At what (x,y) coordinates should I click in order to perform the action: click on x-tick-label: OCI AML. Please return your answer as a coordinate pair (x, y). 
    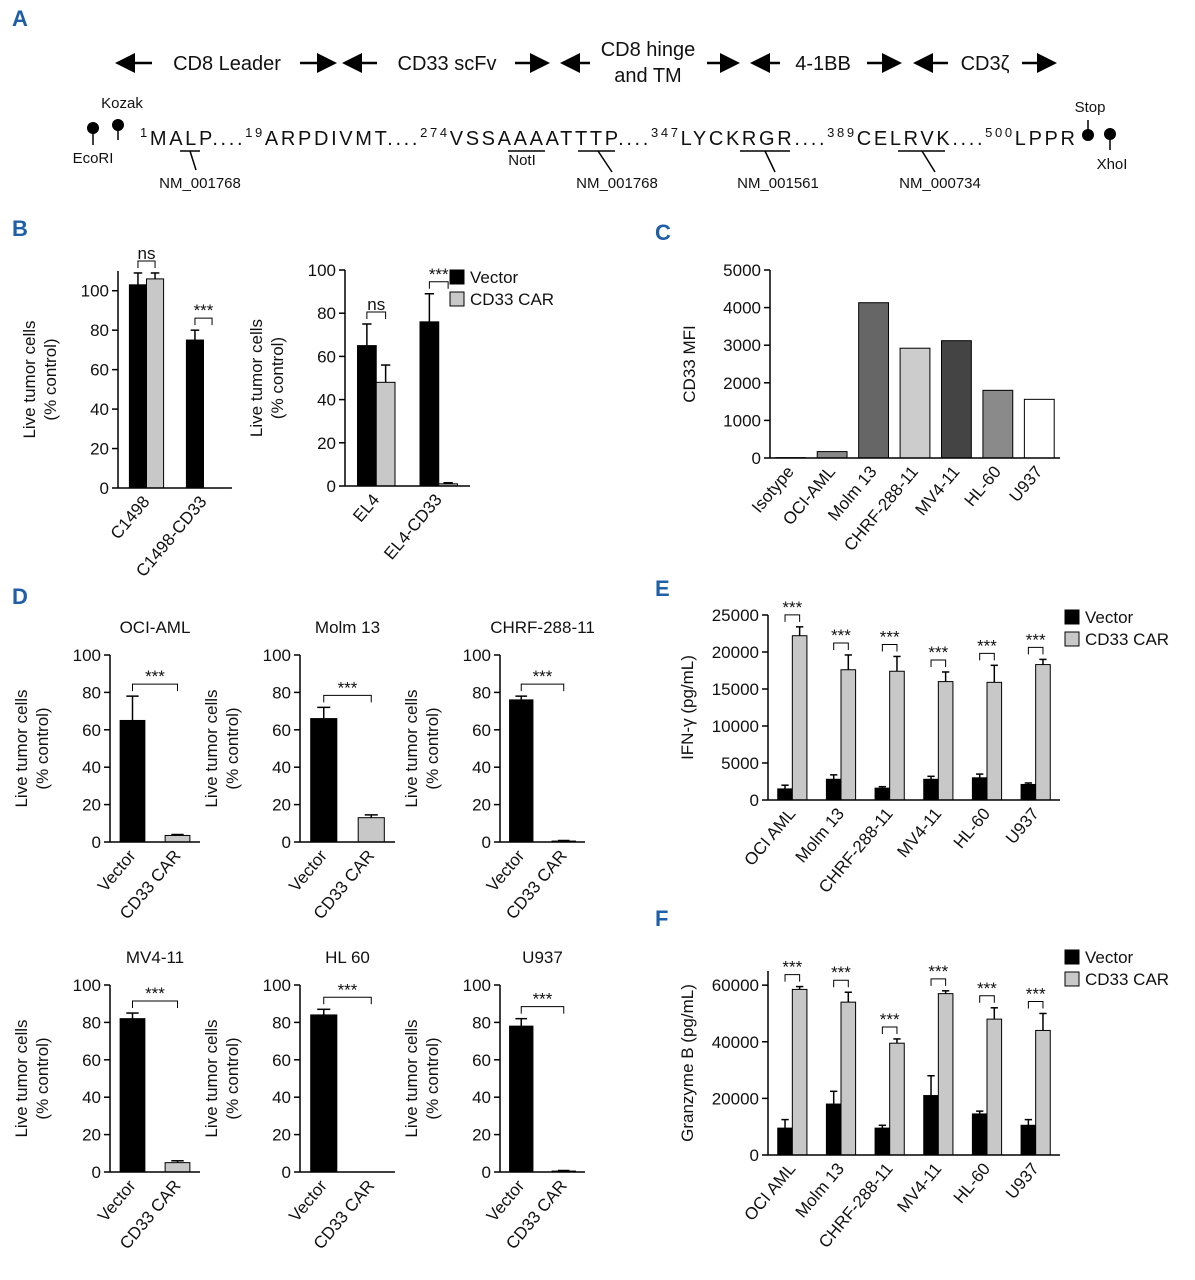
    Looking at the image, I should click on (770, 1191).